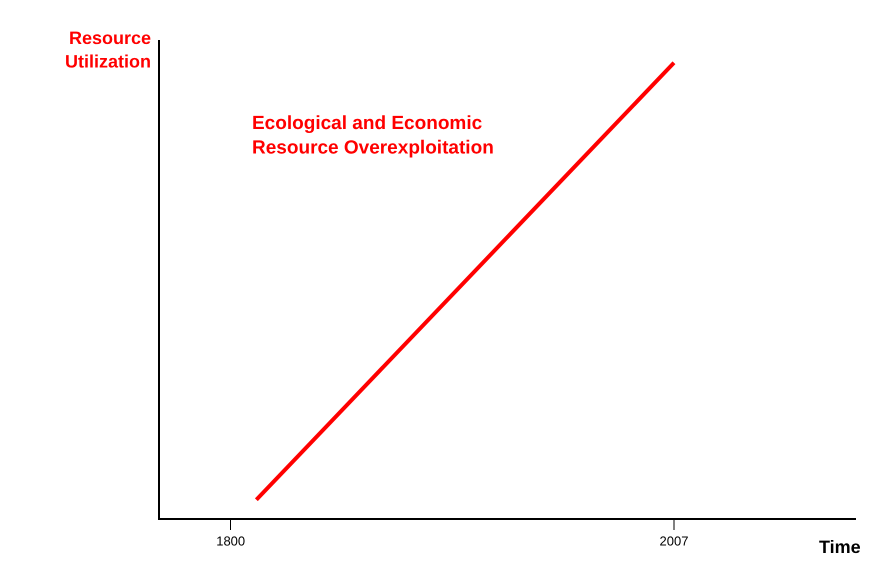 This screenshot has width=878, height=575. Describe the element at coordinates (674, 541) in the screenshot. I see `x-tick-label: 2007` at that location.